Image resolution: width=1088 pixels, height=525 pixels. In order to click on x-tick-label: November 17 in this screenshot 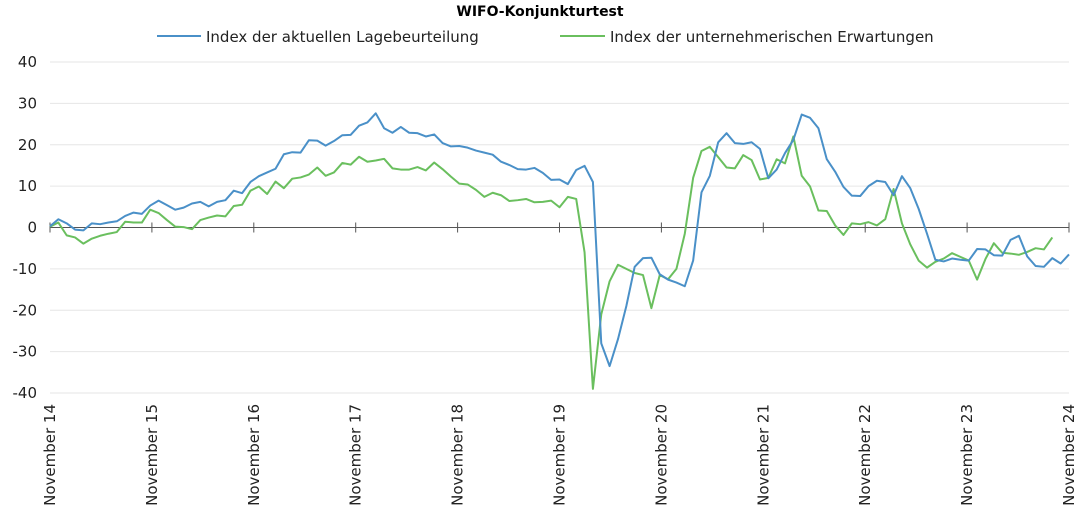, I will do `click(356, 455)`.